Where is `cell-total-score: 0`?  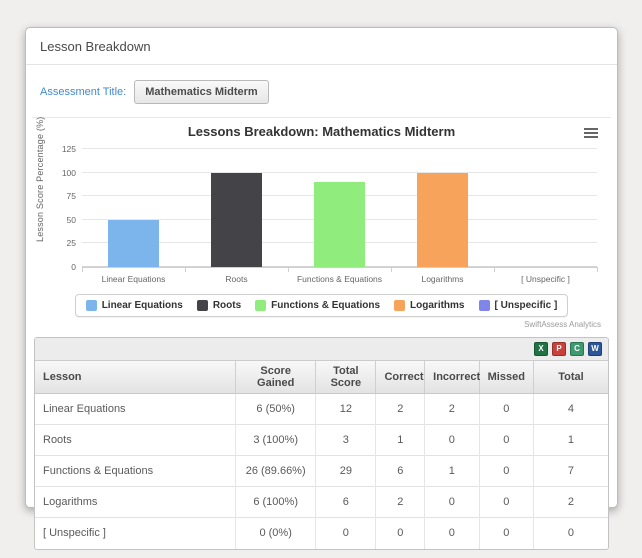 cell-total-score: 0 is located at coordinates (345, 533).